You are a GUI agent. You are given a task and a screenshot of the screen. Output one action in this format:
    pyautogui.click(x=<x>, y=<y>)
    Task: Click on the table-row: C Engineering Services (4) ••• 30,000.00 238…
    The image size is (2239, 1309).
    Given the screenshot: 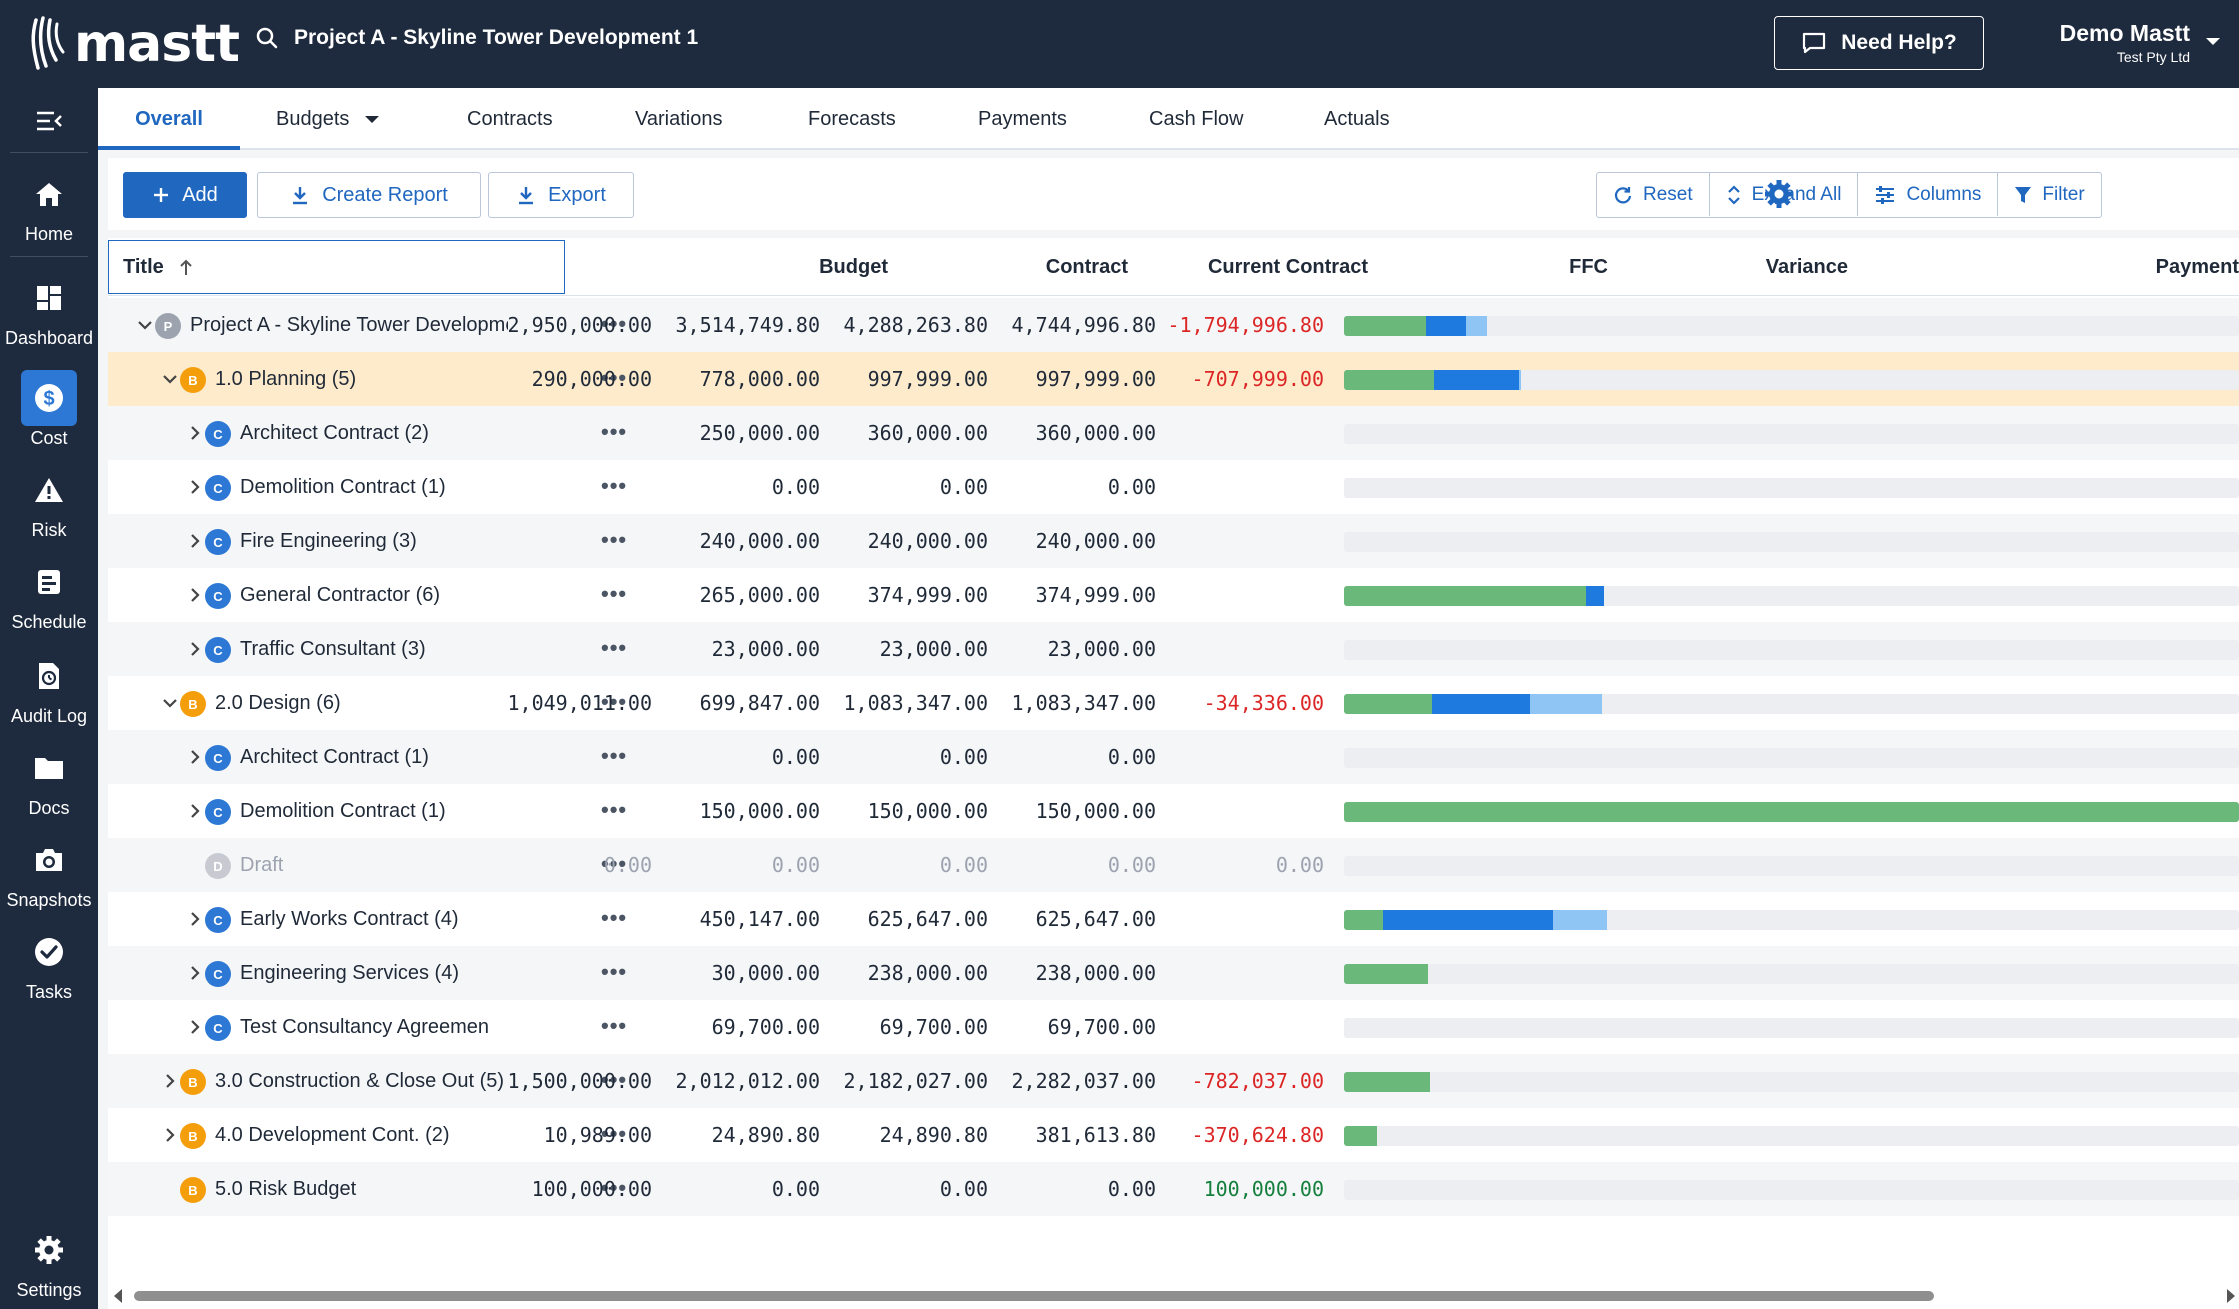 What is the action you would take?
    pyautogui.click(x=1173, y=973)
    